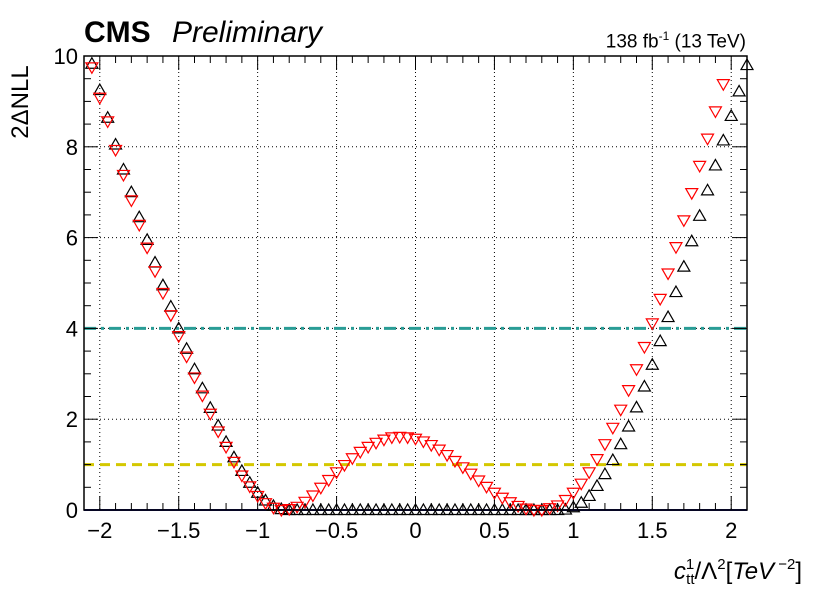  What do you see at coordinates (753, 571) in the screenshot?
I see `x-axis-label-unit: TeV` at bounding box center [753, 571].